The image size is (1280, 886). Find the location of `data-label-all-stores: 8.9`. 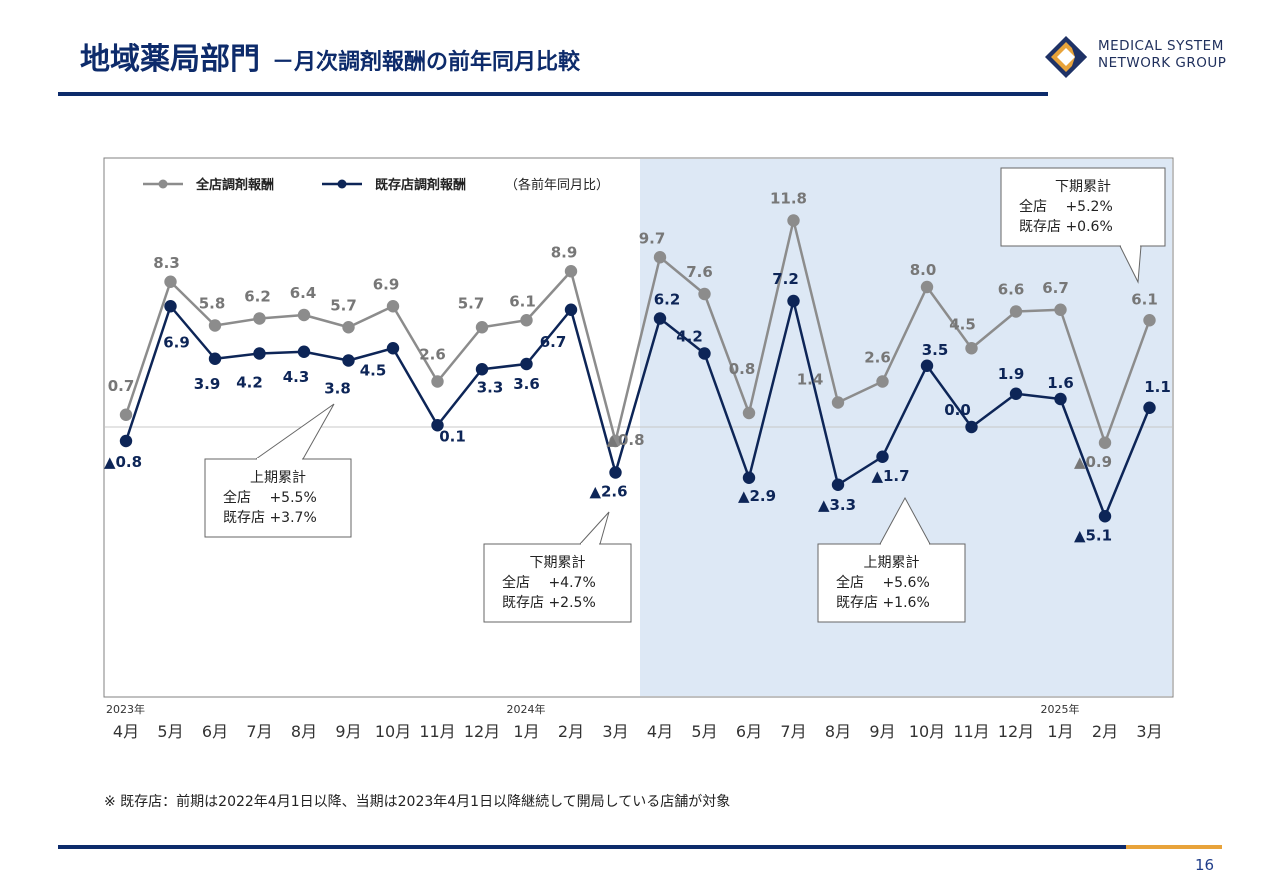

data-label-all-stores: 8.9 is located at coordinates (564, 252).